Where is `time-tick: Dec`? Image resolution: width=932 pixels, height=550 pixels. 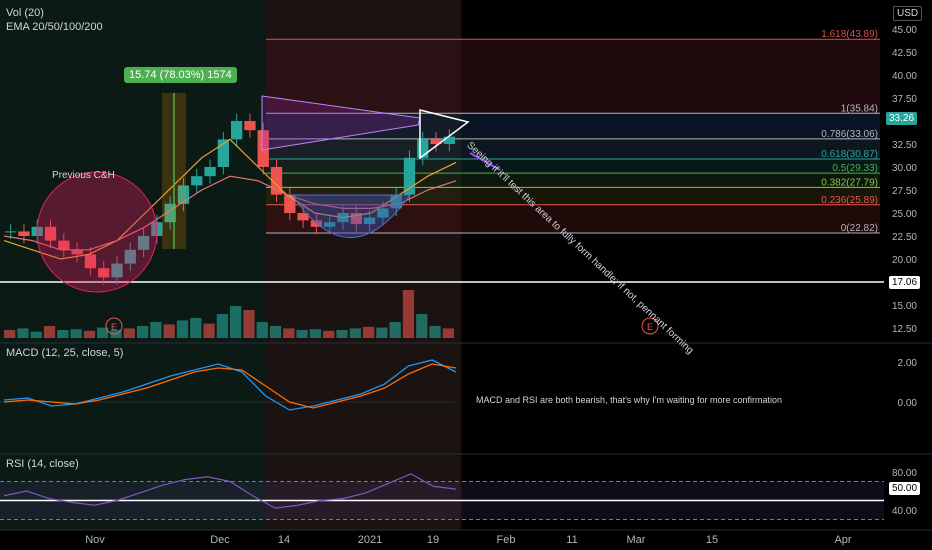
time-tick: Dec is located at coordinates (220, 540).